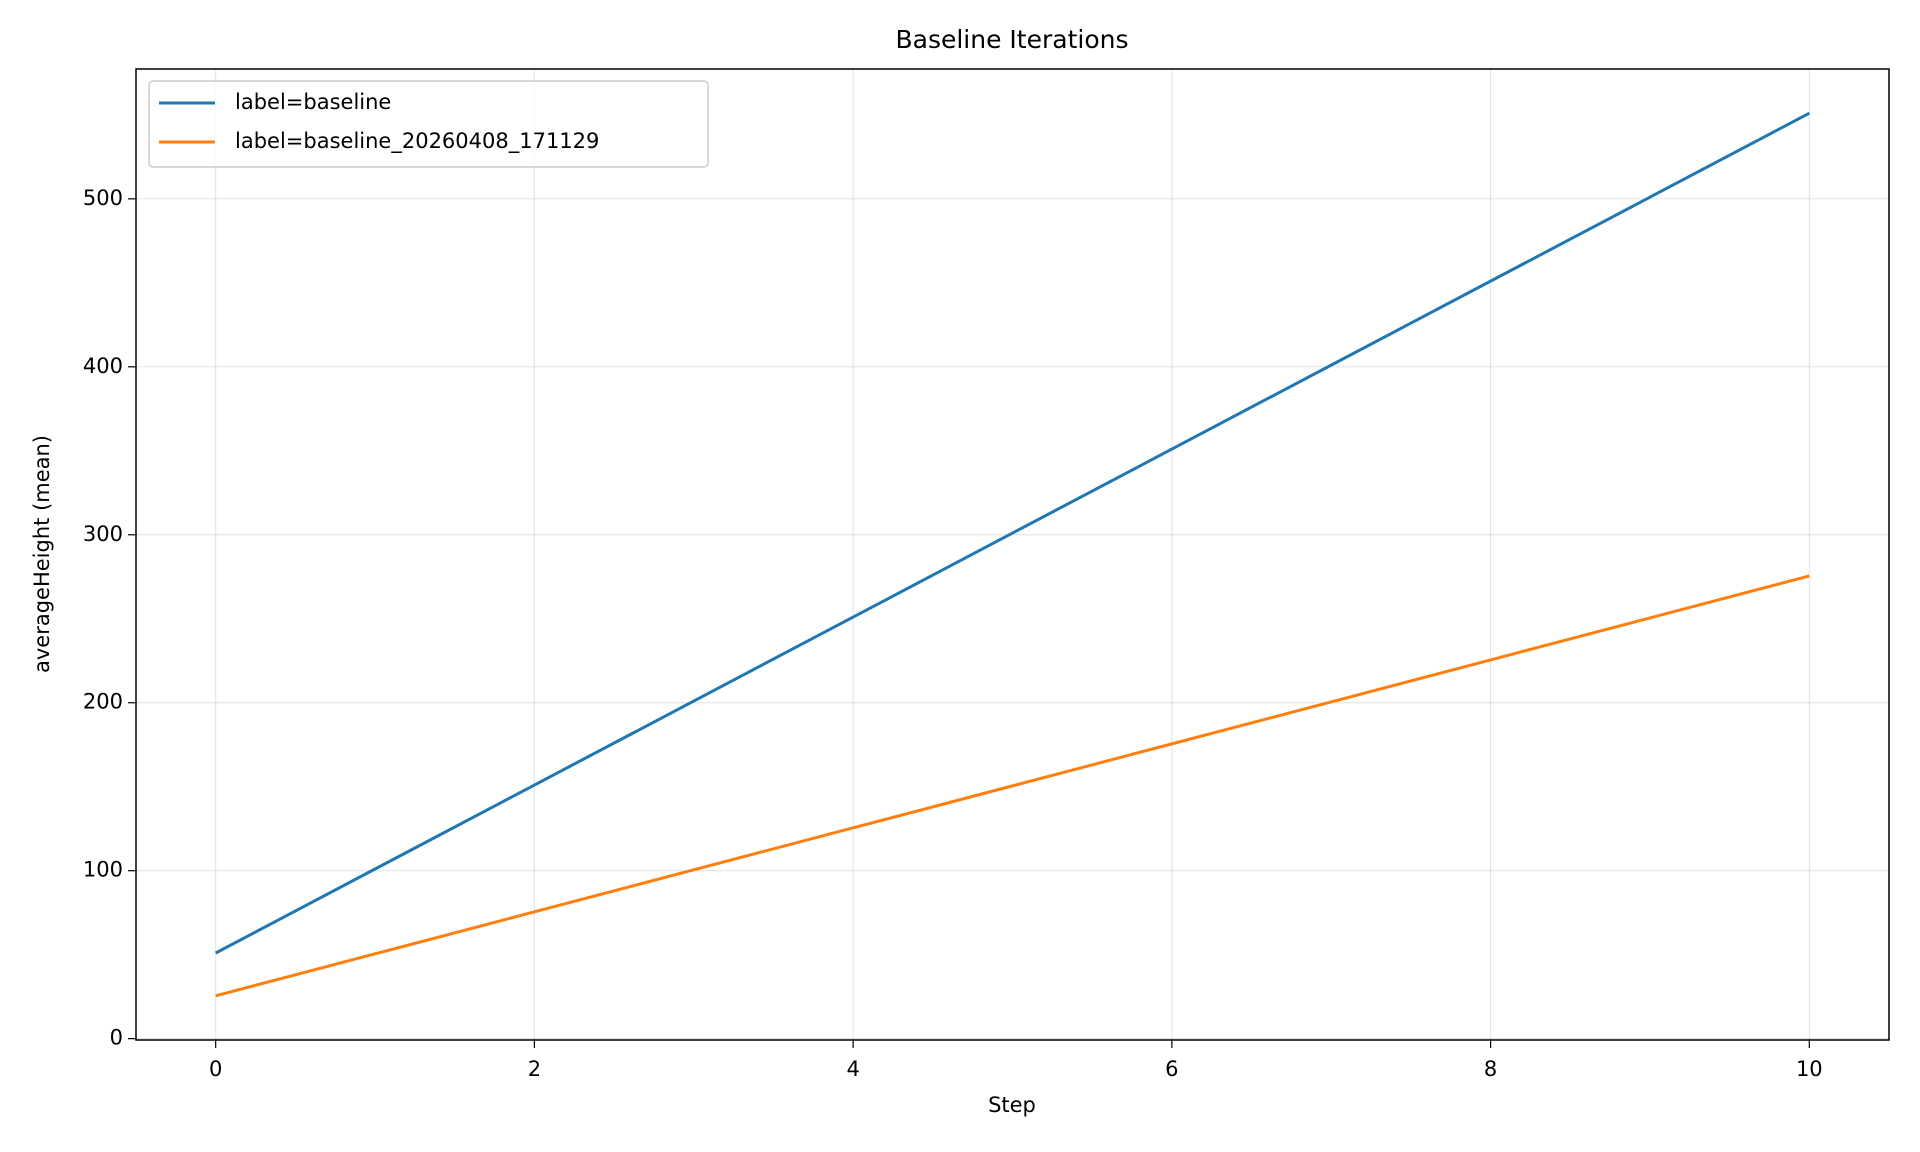  Describe the element at coordinates (534, 1069) in the screenshot. I see `x-tick-label: 2` at that location.